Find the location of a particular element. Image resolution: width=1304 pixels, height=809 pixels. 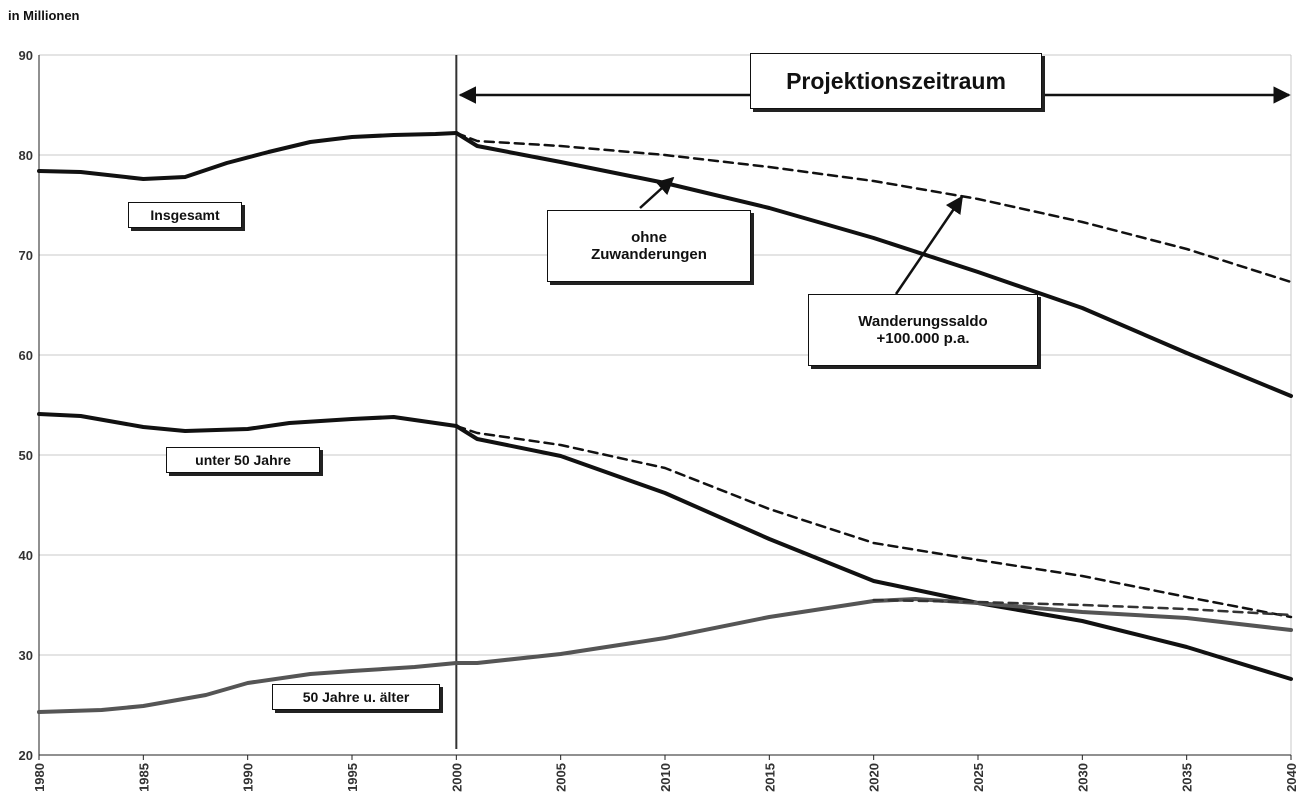

x-tick-label: 1990 is located at coordinates (248, 777).